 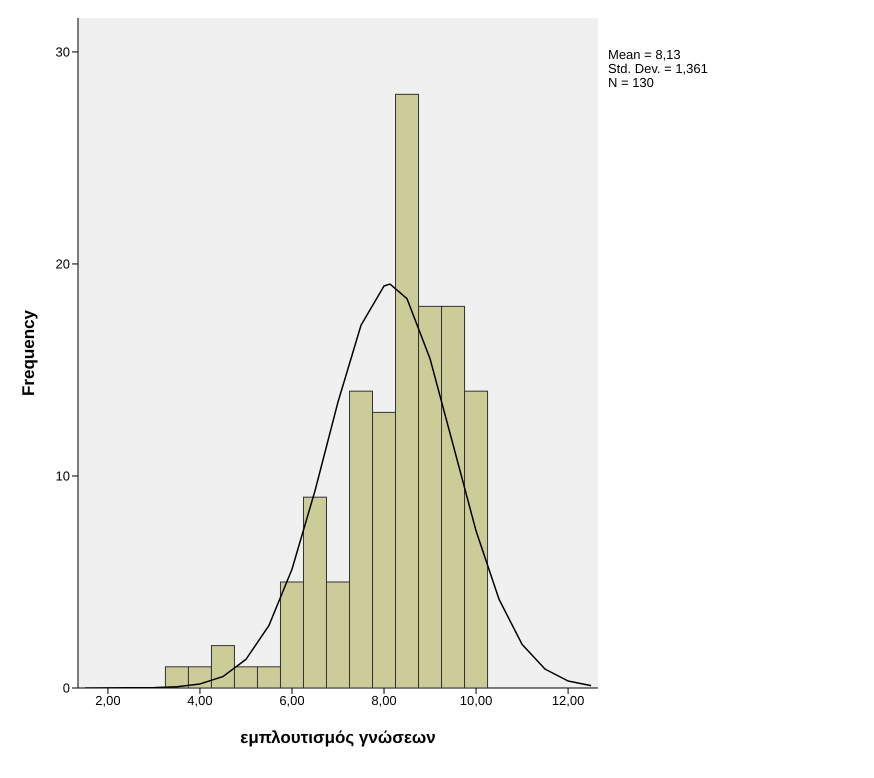 I want to click on x-tick-label: 6,00, so click(x=292, y=700).